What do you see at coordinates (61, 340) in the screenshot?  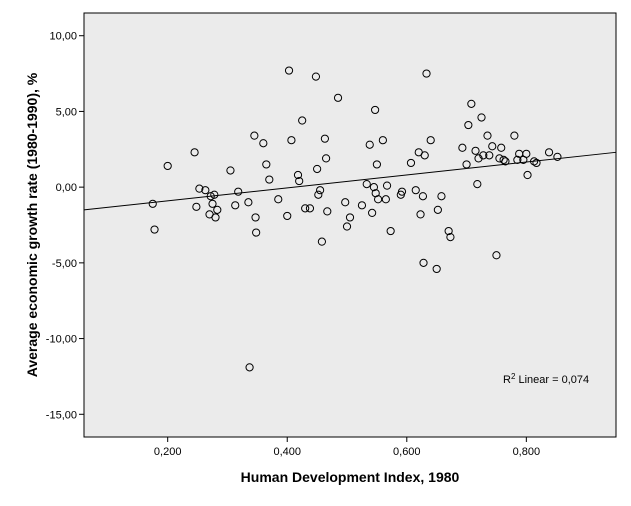 I see `y-tick-label: -10,00` at bounding box center [61, 340].